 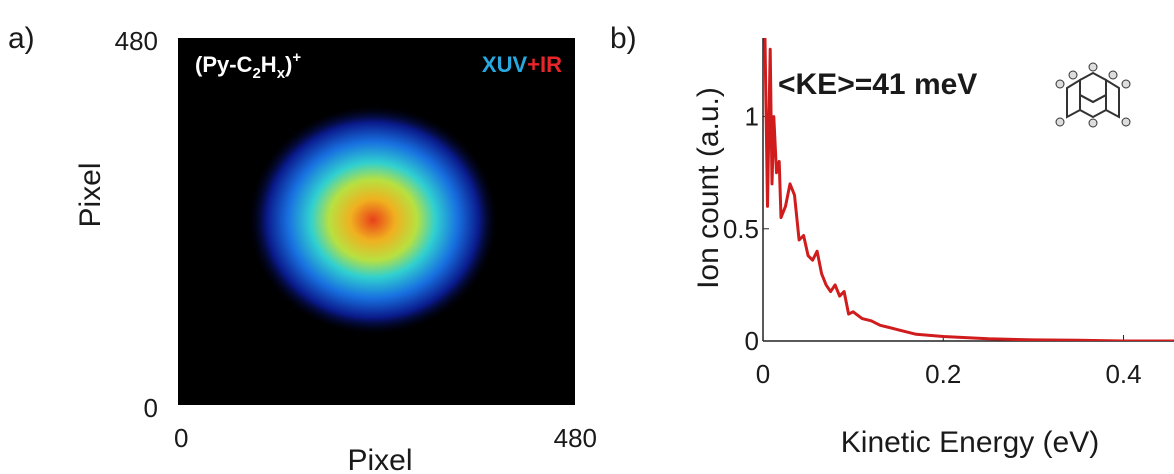 What do you see at coordinates (575, 438) in the screenshot?
I see `x-tick-label: 480` at bounding box center [575, 438].